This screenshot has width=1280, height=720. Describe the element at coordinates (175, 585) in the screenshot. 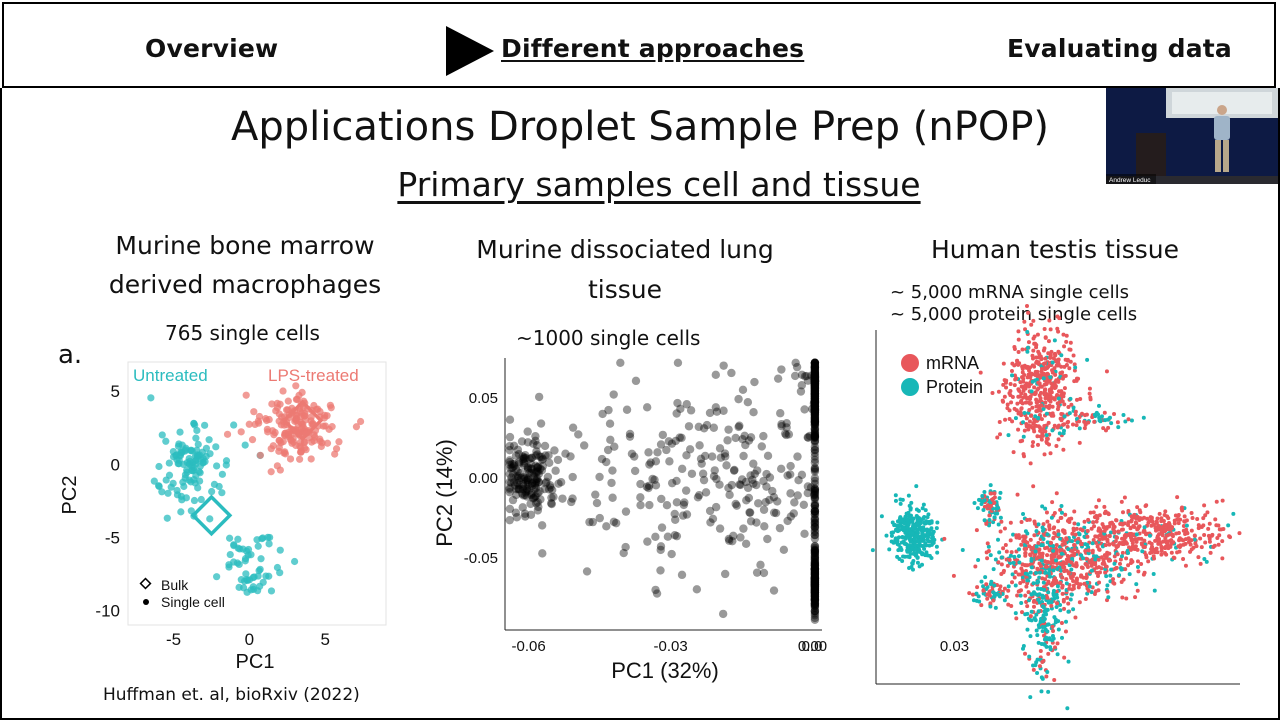

I see `panel1-legend-bulk: Bulk` at that location.